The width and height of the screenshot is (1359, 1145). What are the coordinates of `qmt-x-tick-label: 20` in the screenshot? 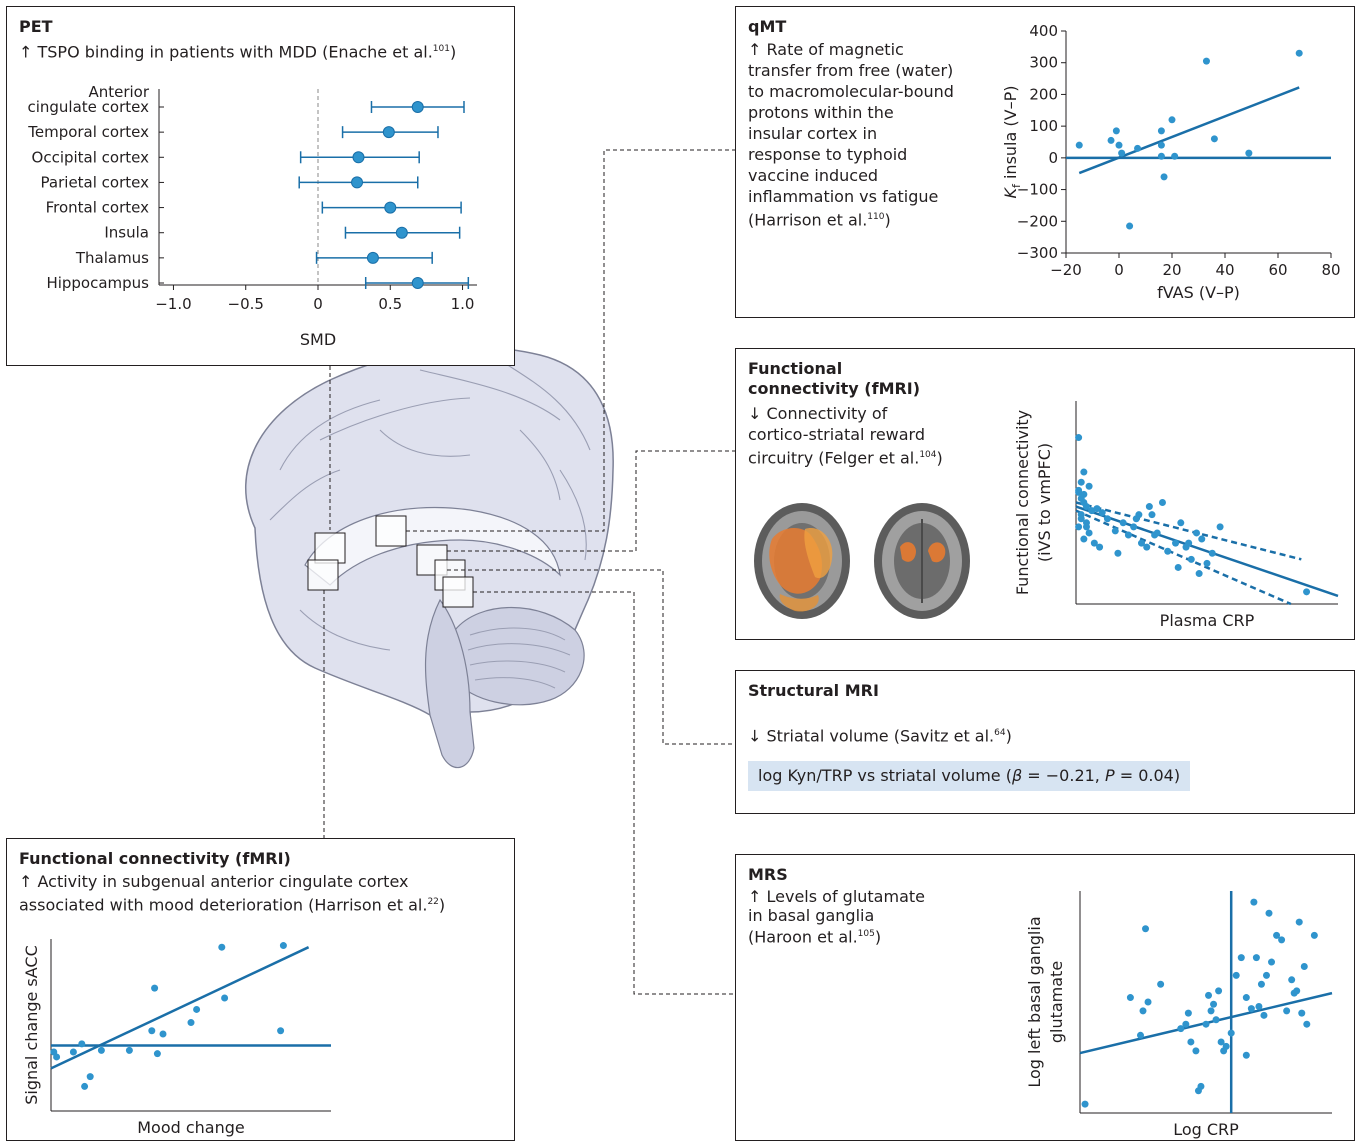 It's located at (1171, 270).